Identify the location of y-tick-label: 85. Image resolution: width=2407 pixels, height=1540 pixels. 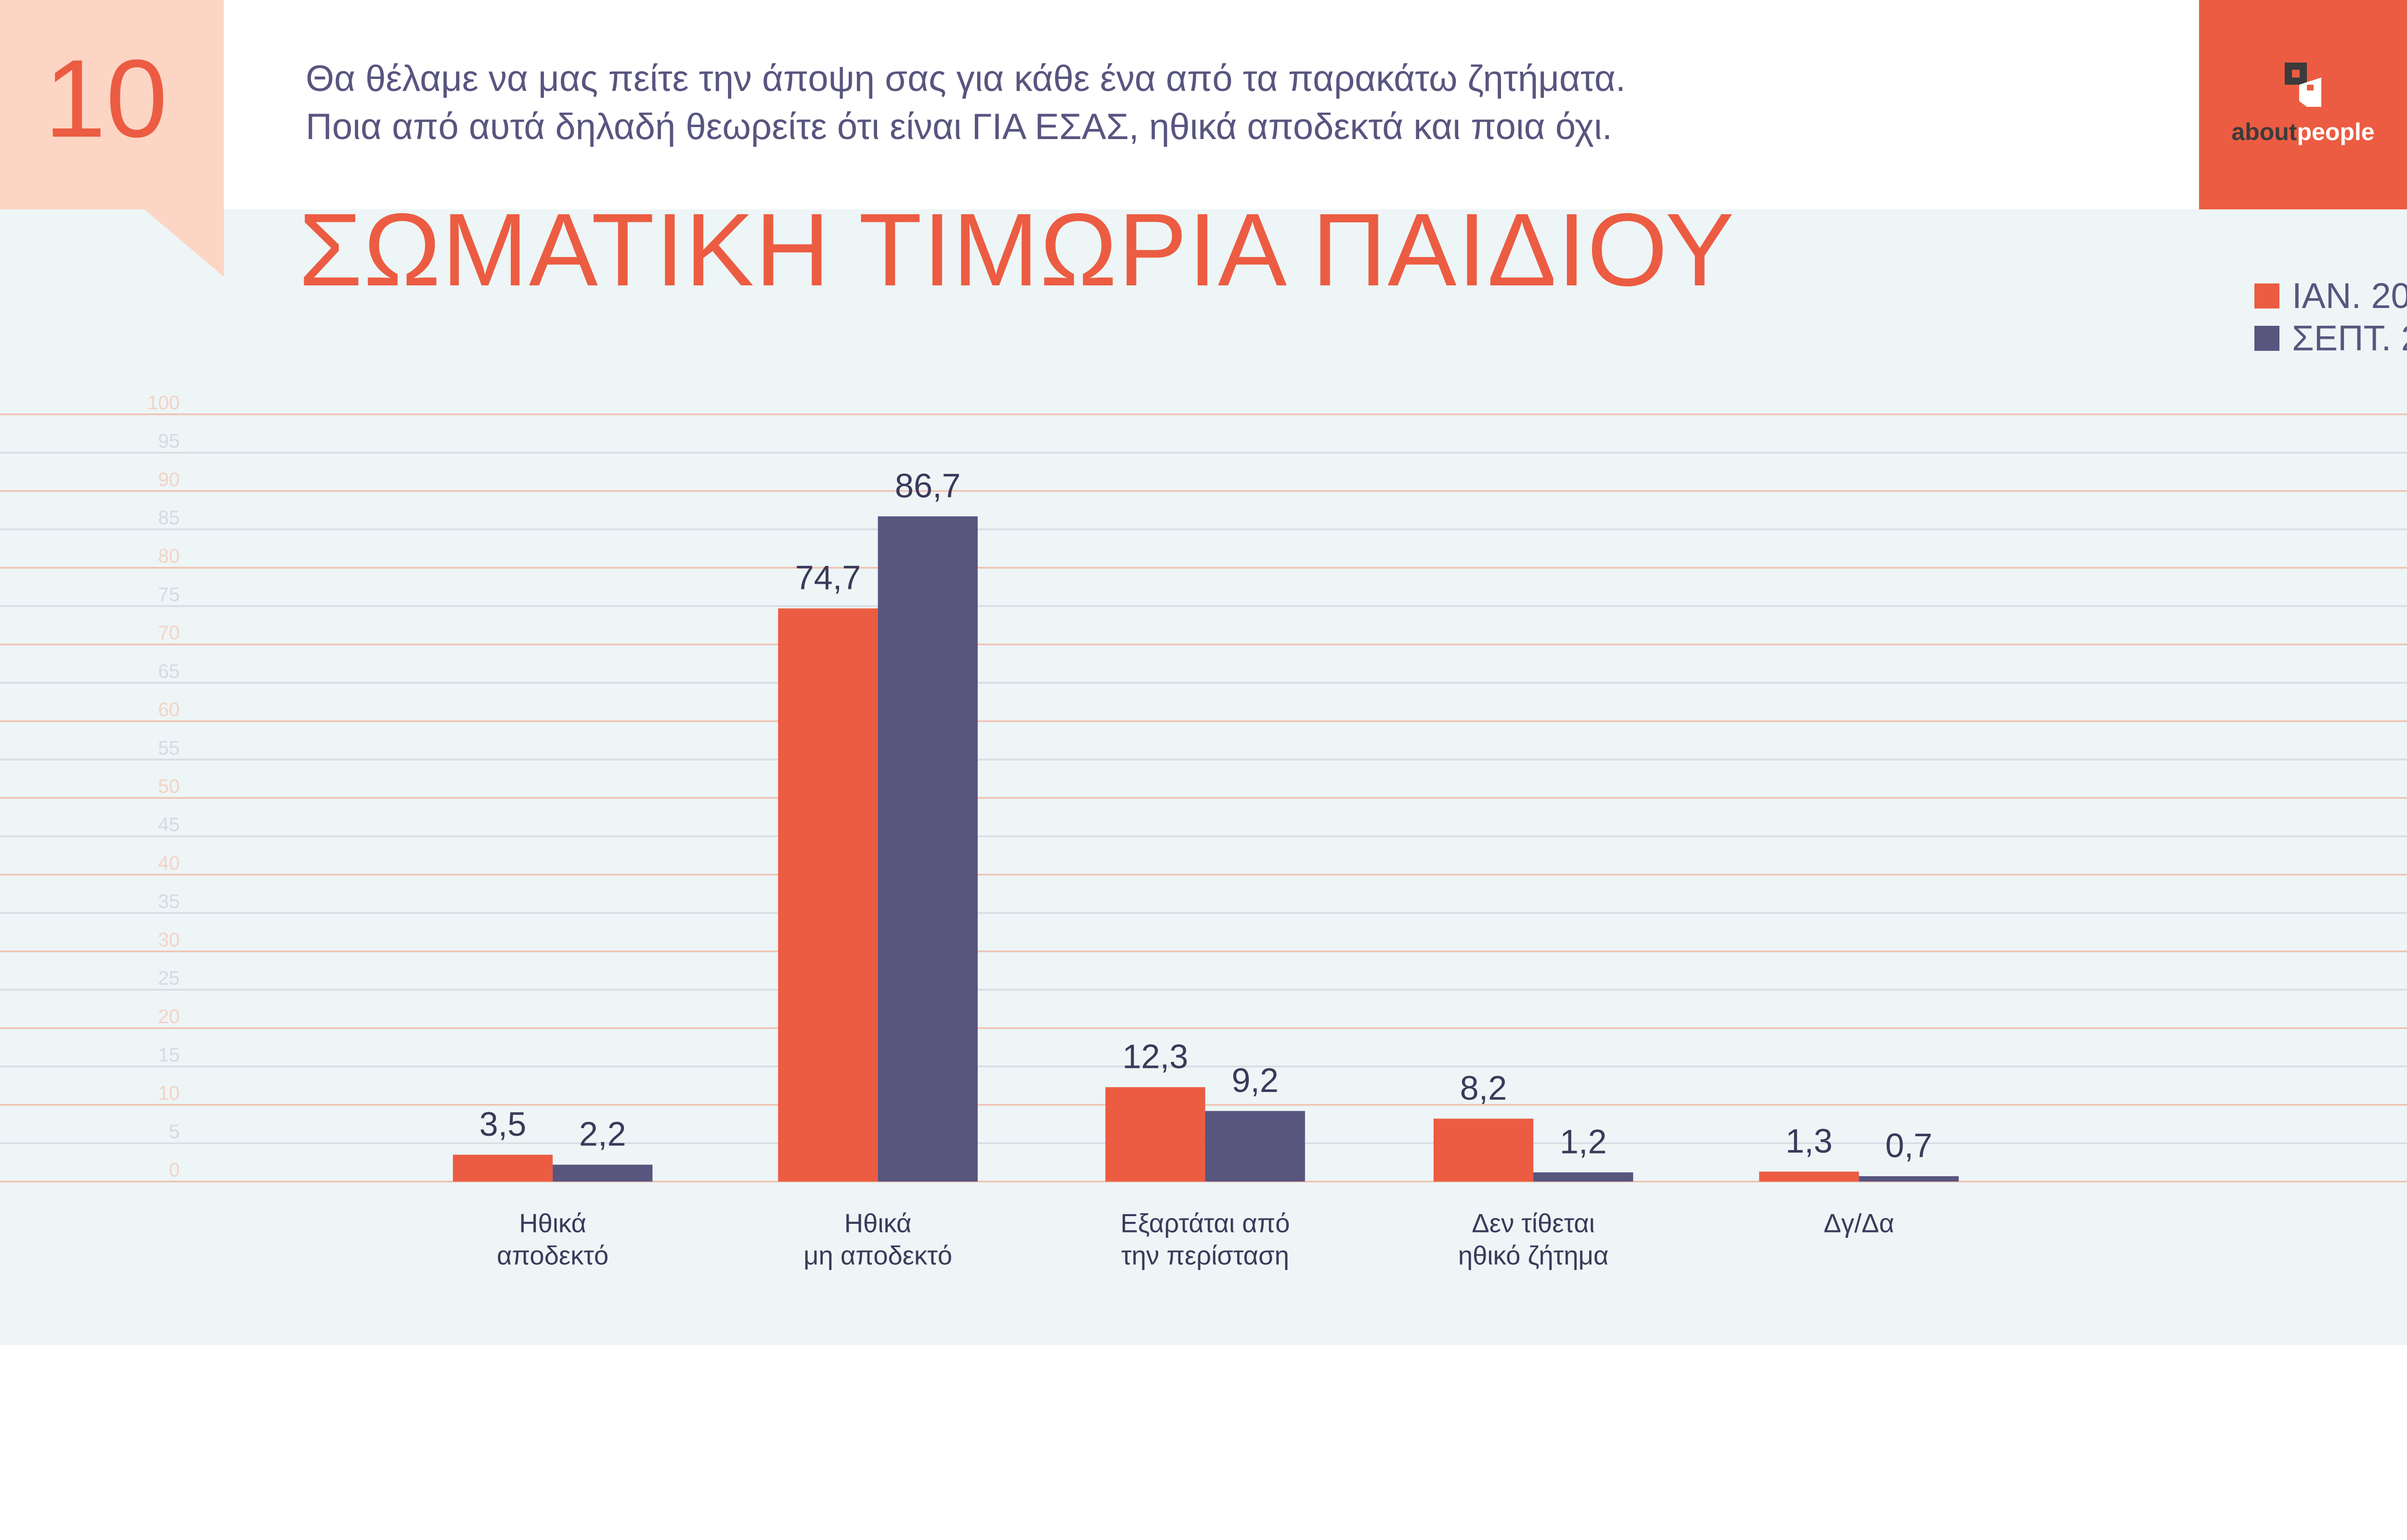
(169, 517).